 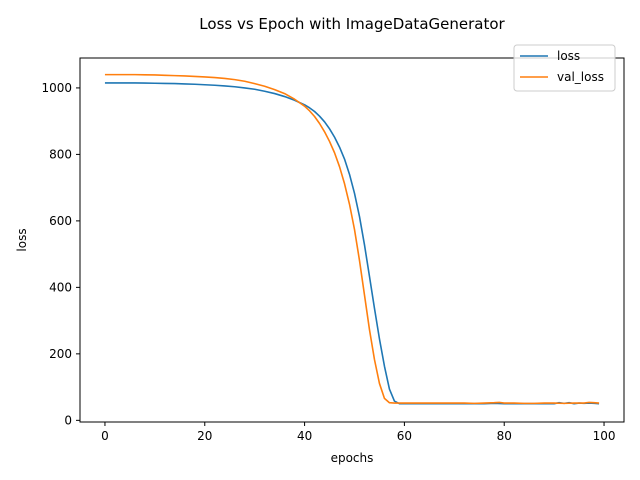 I want to click on y-tick-label: 600, so click(x=60, y=221).